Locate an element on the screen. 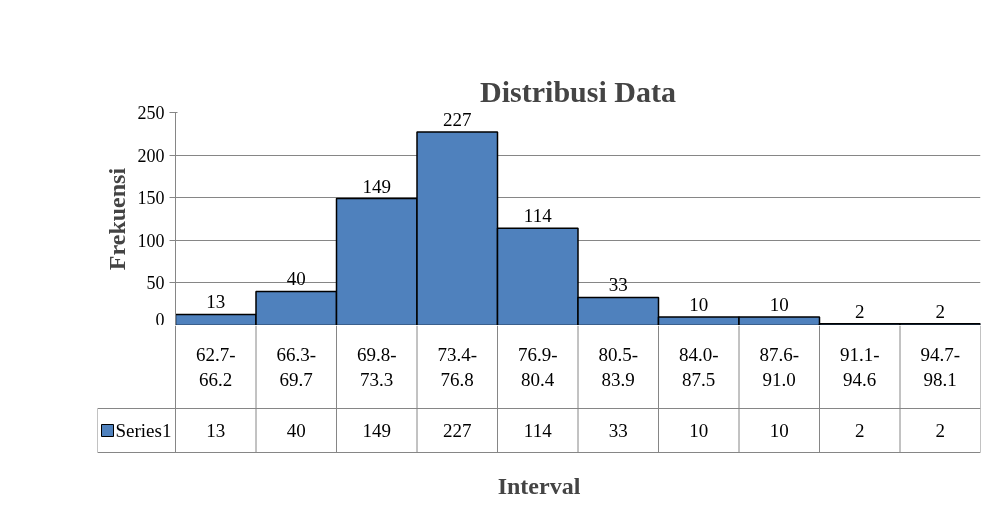 The width and height of the screenshot is (1002, 506). data-label: 114 is located at coordinates (538, 430).